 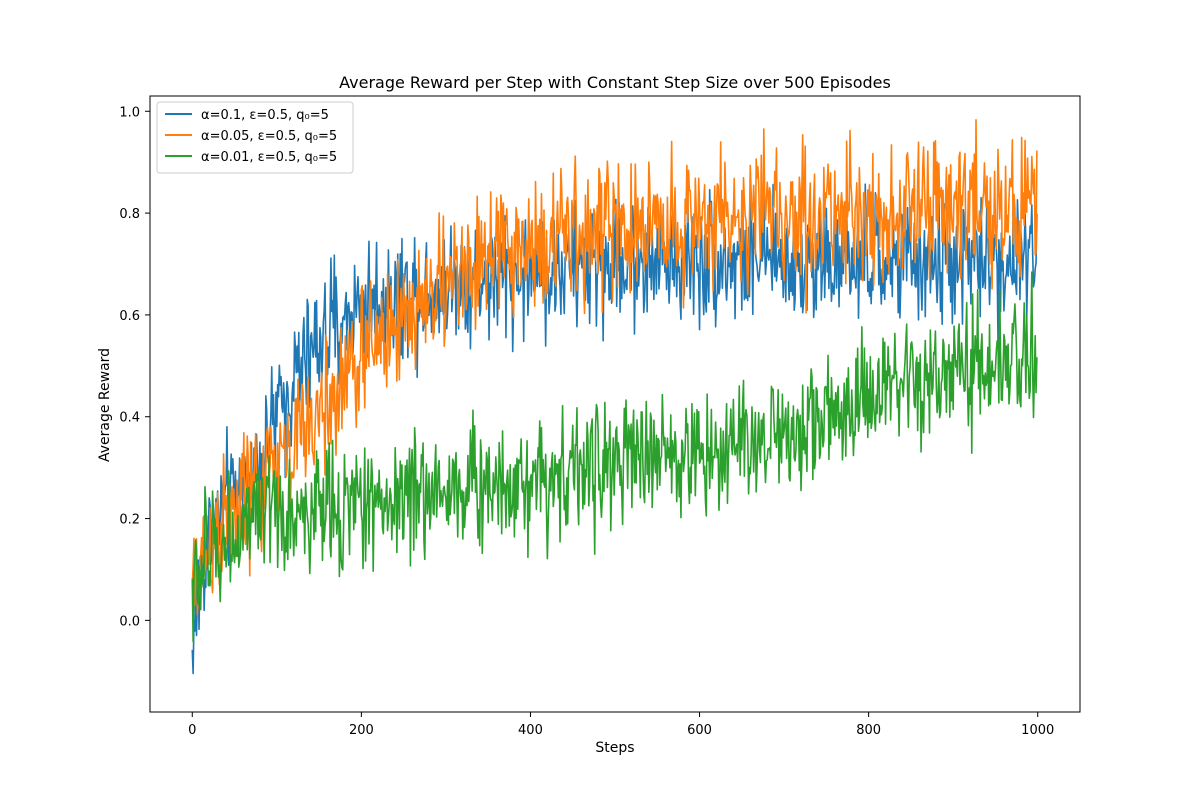 I want to click on y-tick-label: 0.0, so click(x=129, y=621).